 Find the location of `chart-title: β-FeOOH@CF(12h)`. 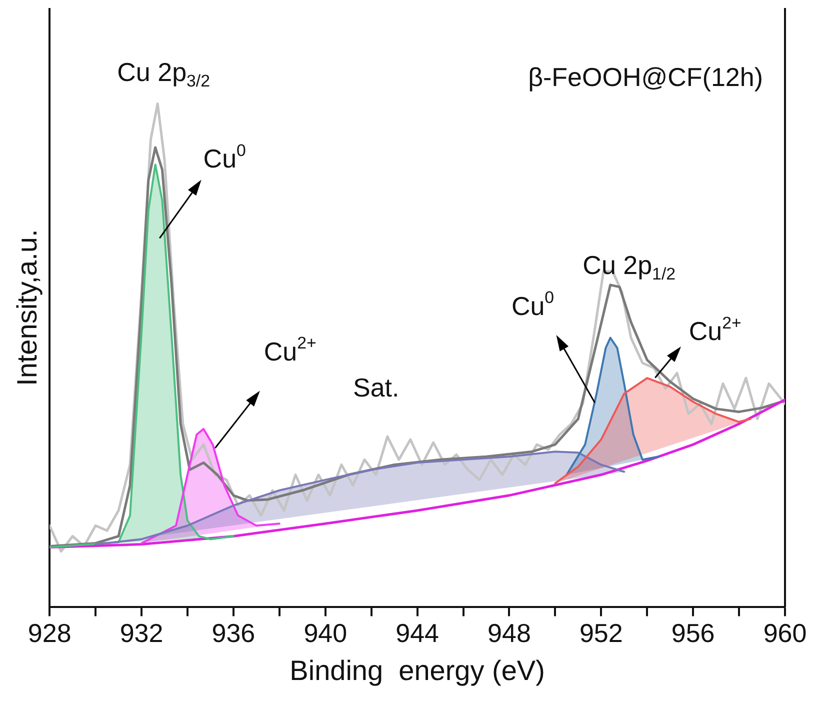

chart-title: β-FeOOH@CF(12h) is located at coordinates (645, 77).